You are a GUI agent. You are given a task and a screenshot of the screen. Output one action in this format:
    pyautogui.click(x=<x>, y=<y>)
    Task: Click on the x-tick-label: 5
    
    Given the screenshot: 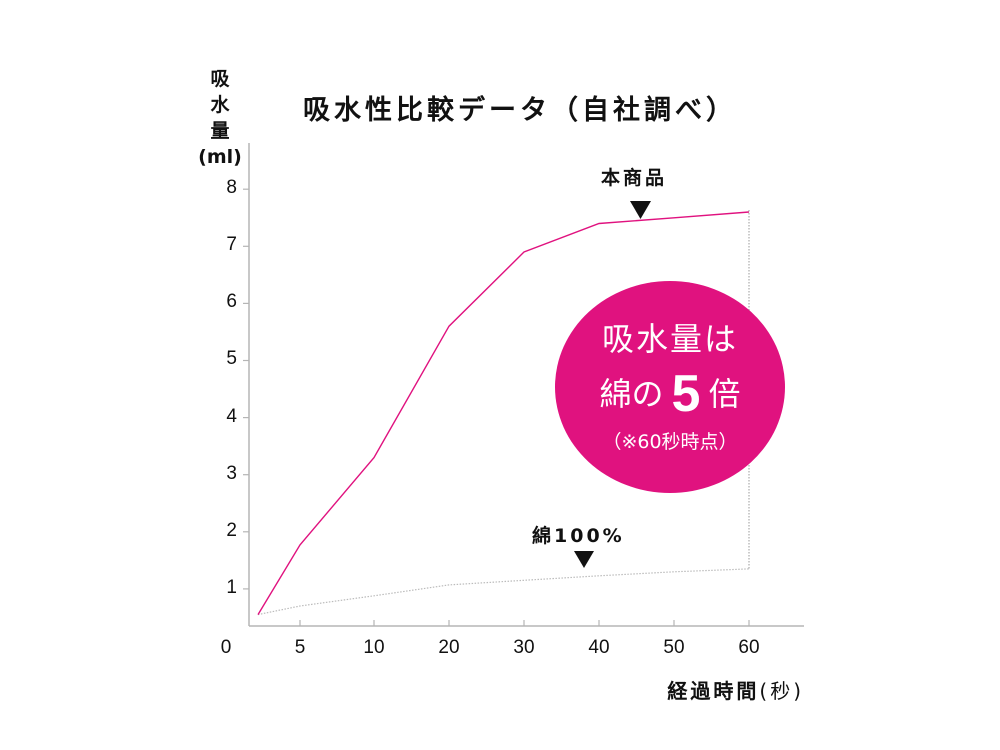 What is the action you would take?
    pyautogui.click(x=300, y=647)
    